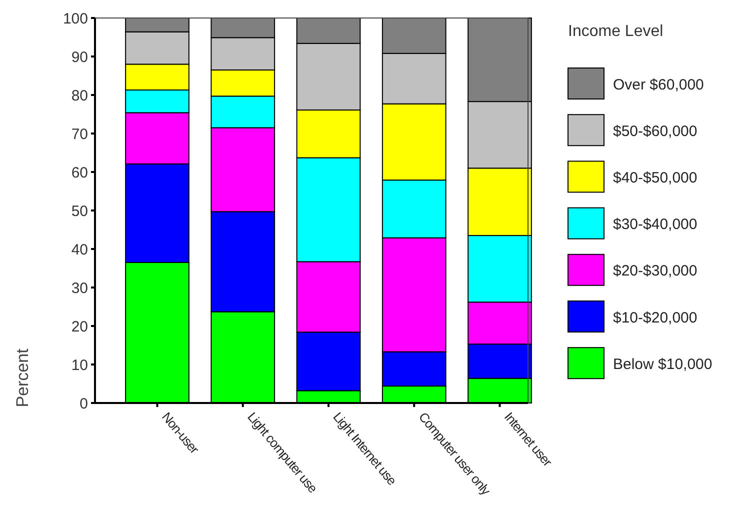  I want to click on legend-label: Below $10,000, so click(662, 364).